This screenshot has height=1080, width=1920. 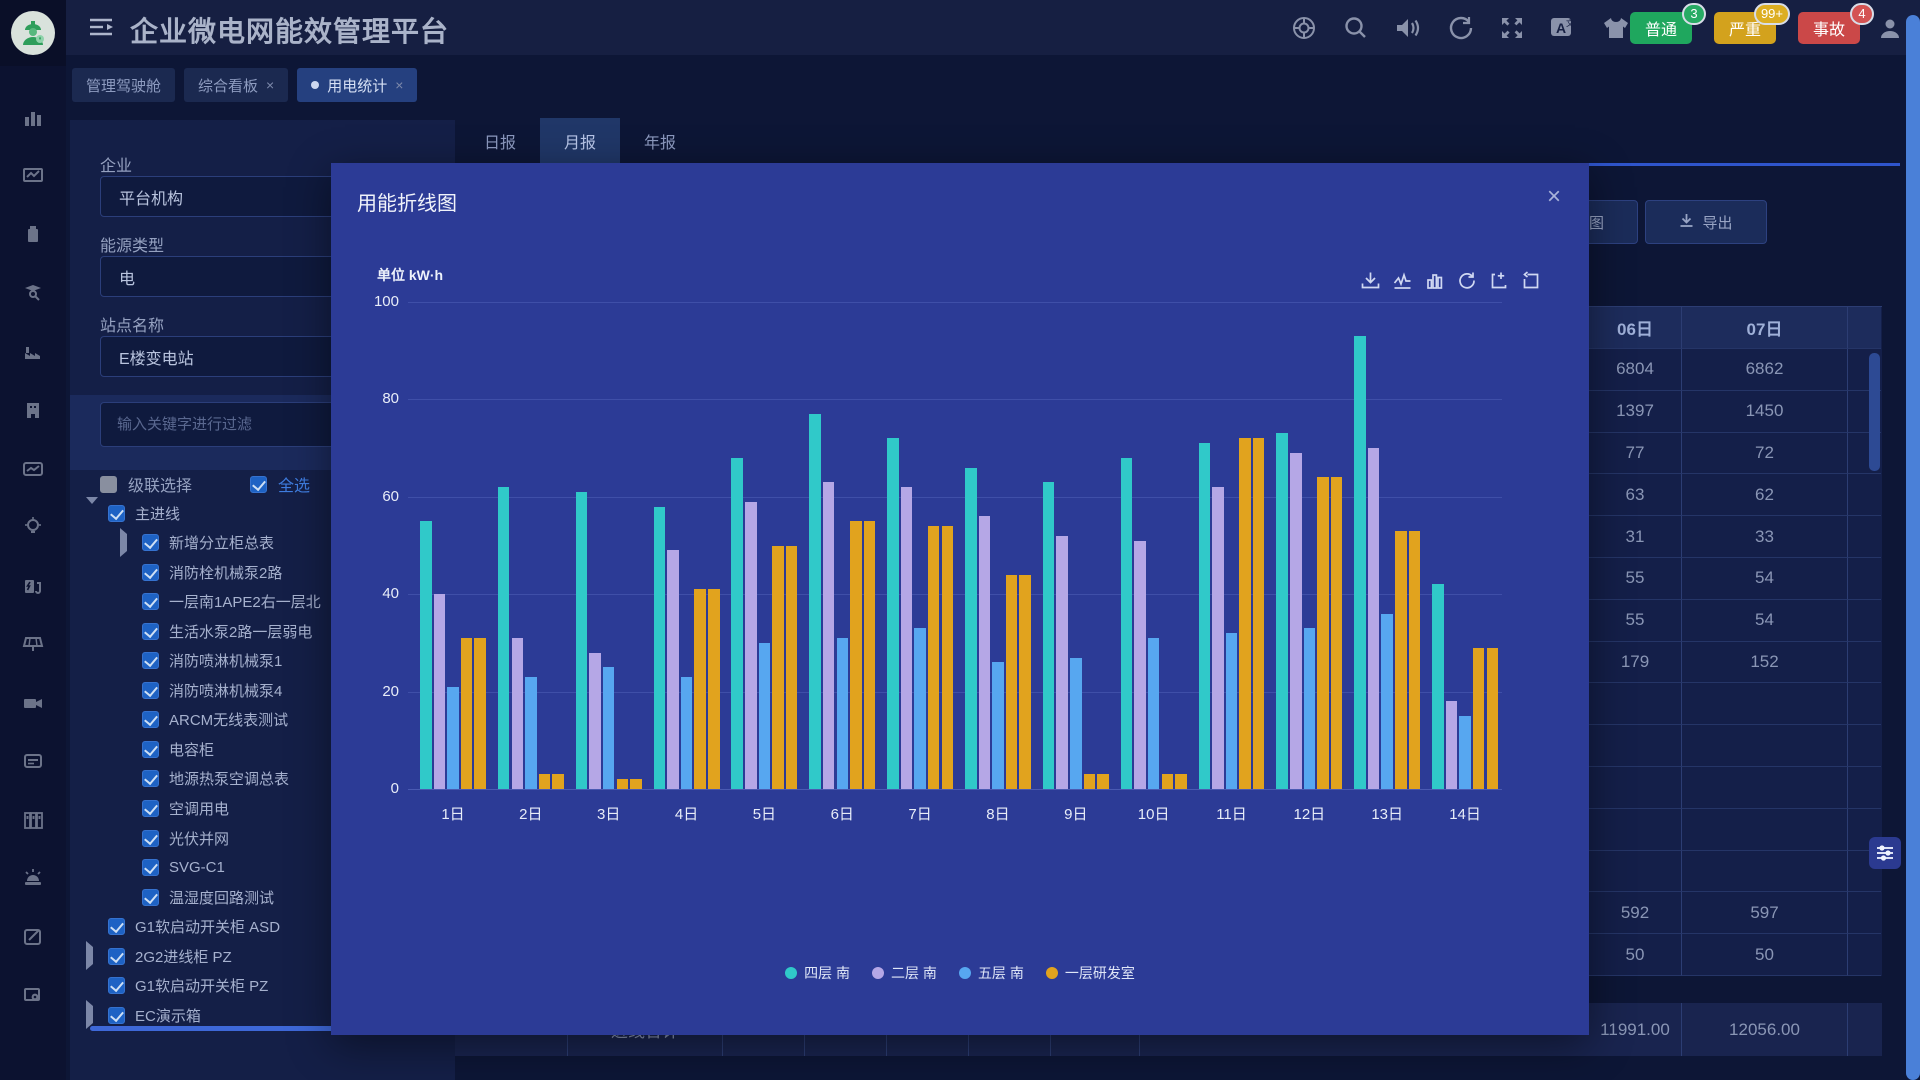 I want to click on legend-item: 一层研发室, so click(x=1090, y=973).